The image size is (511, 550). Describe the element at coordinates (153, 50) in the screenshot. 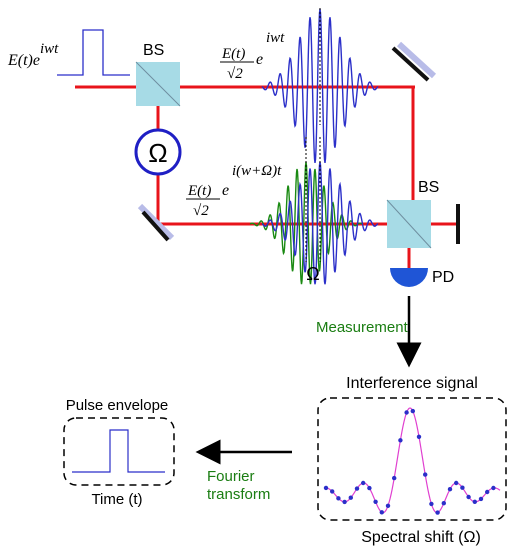

I see `beam-splitter-1-label: BS` at that location.